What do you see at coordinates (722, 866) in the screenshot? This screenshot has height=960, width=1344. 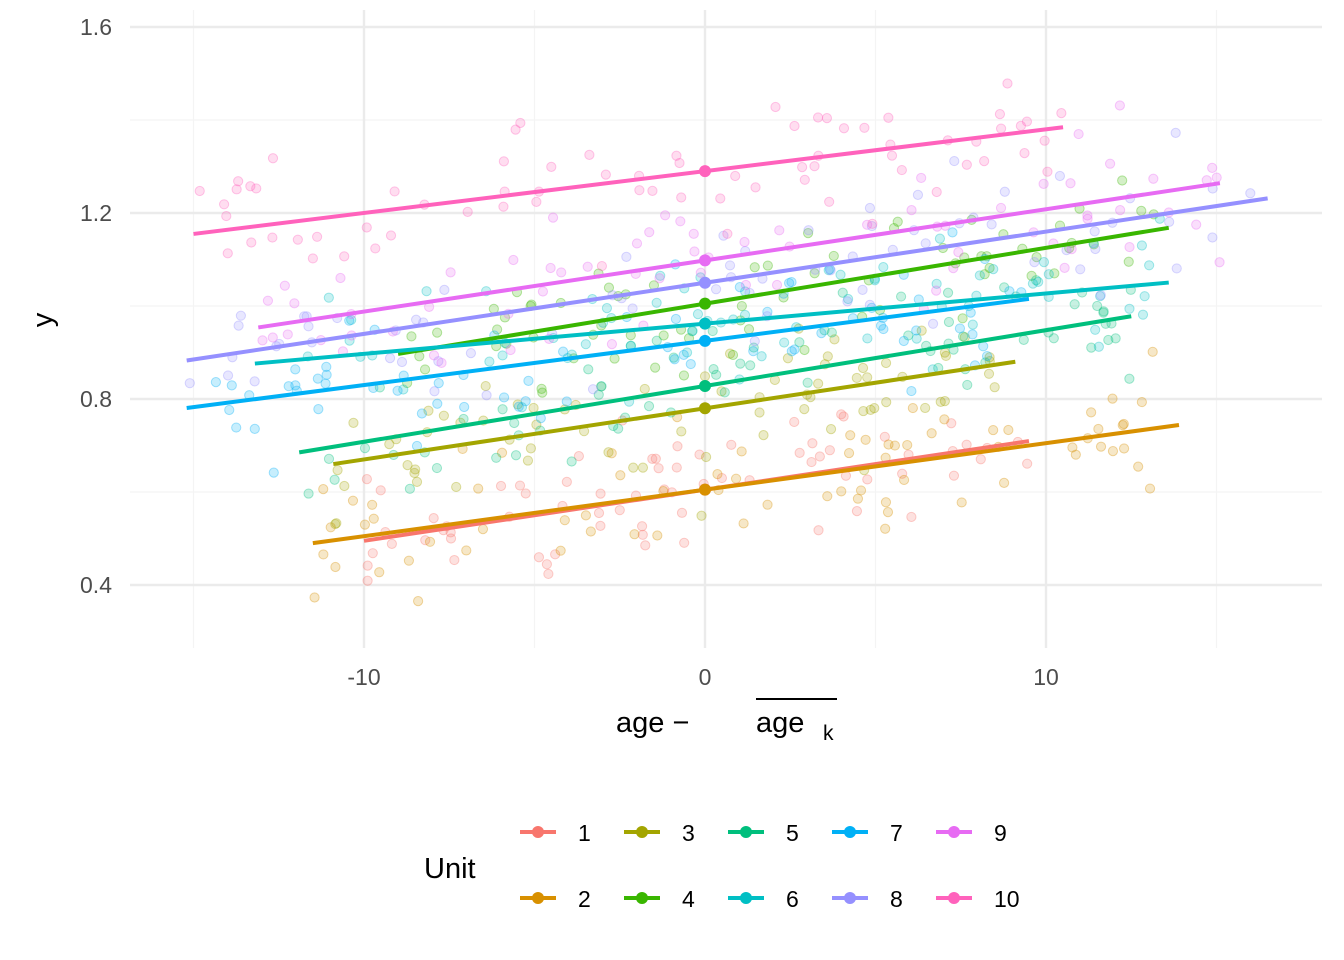 I see `legend: Unit 1 2 3 4 5 6 7 8 9 10` at bounding box center [722, 866].